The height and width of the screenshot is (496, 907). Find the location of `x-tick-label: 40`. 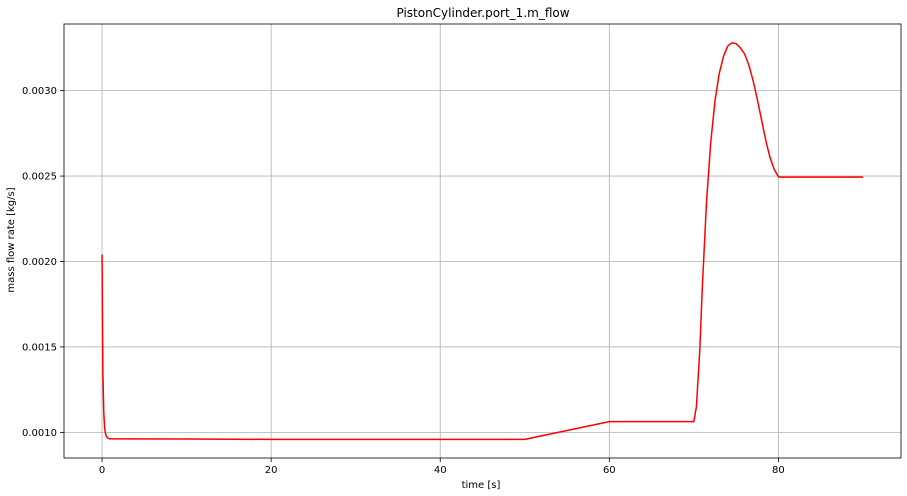

x-tick-label: 40 is located at coordinates (440, 470).